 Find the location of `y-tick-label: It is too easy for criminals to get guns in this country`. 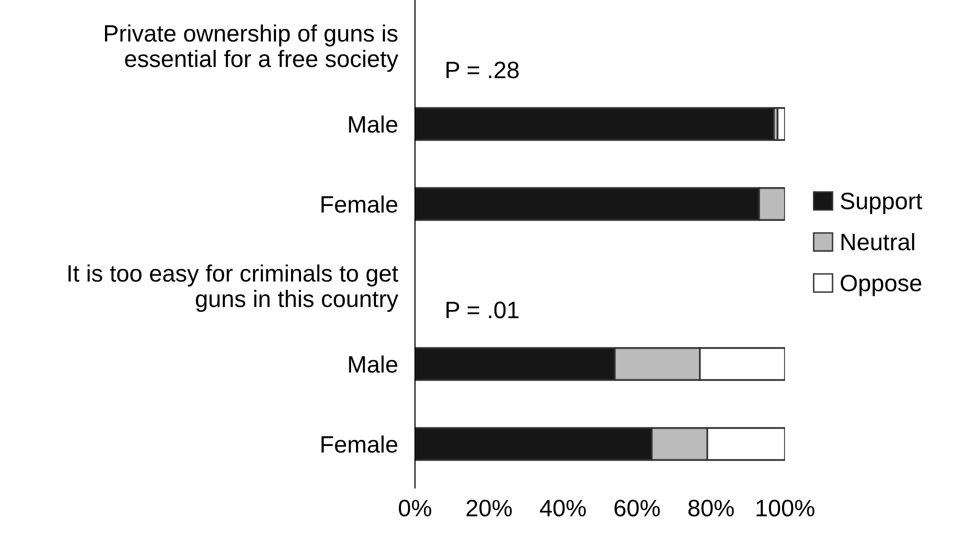

y-tick-label: It is too easy for criminals to get guns in this country is located at coordinates (233, 288).